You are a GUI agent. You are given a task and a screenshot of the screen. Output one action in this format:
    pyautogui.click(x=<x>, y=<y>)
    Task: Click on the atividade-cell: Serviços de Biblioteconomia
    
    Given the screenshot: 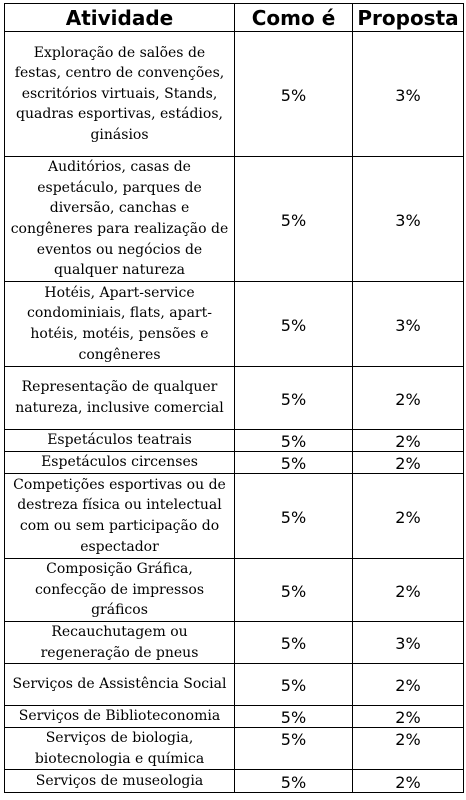 What is the action you would take?
    pyautogui.click(x=119, y=717)
    